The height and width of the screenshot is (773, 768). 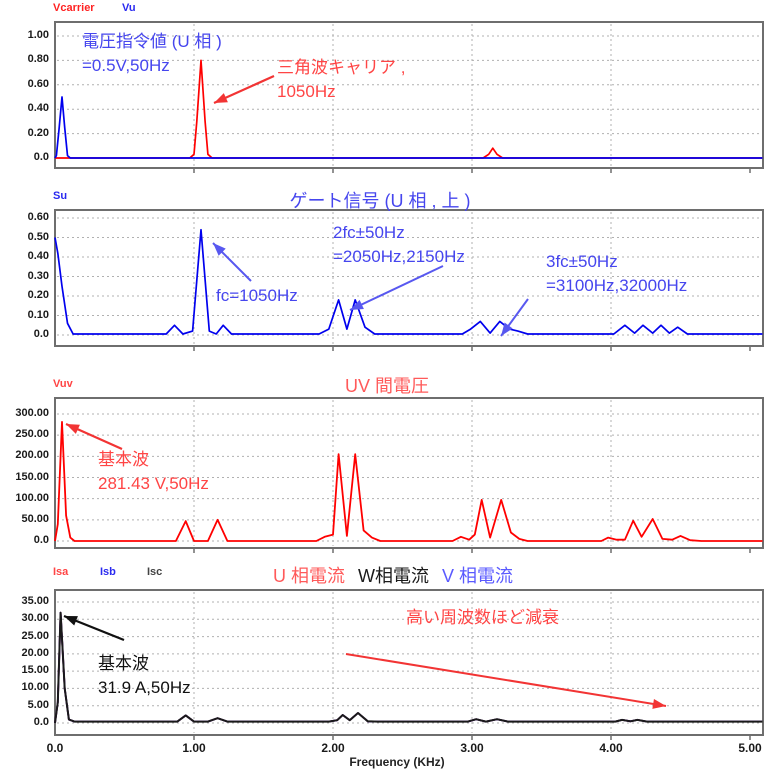 I want to click on y-tick-label: 1.00, so click(x=38, y=35).